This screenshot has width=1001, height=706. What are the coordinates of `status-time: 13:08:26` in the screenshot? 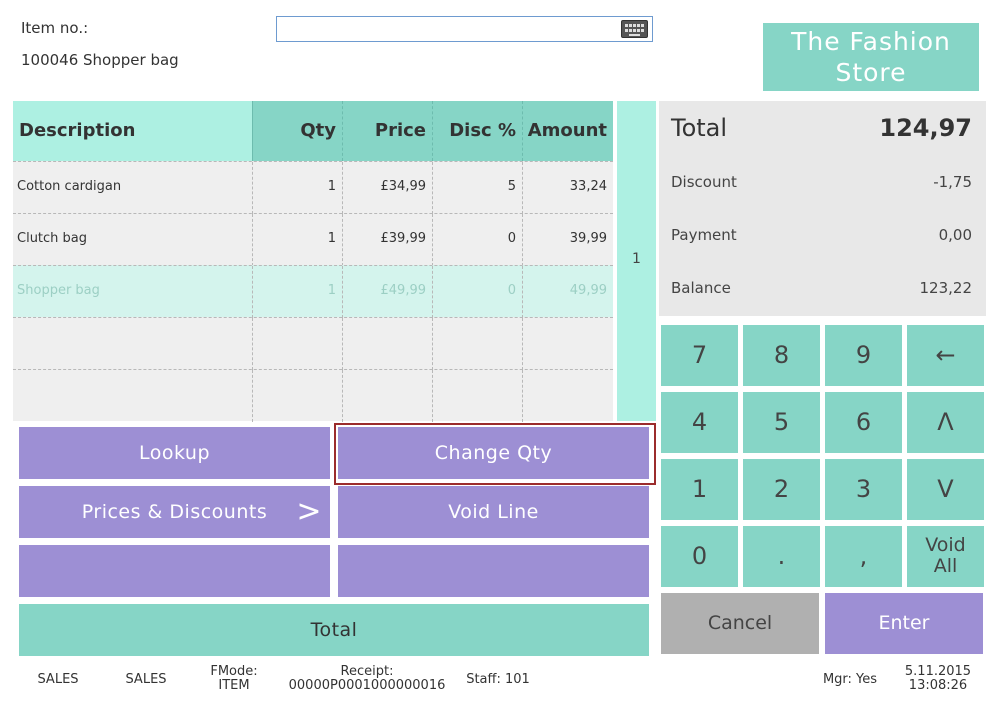 It's located at (938, 685).